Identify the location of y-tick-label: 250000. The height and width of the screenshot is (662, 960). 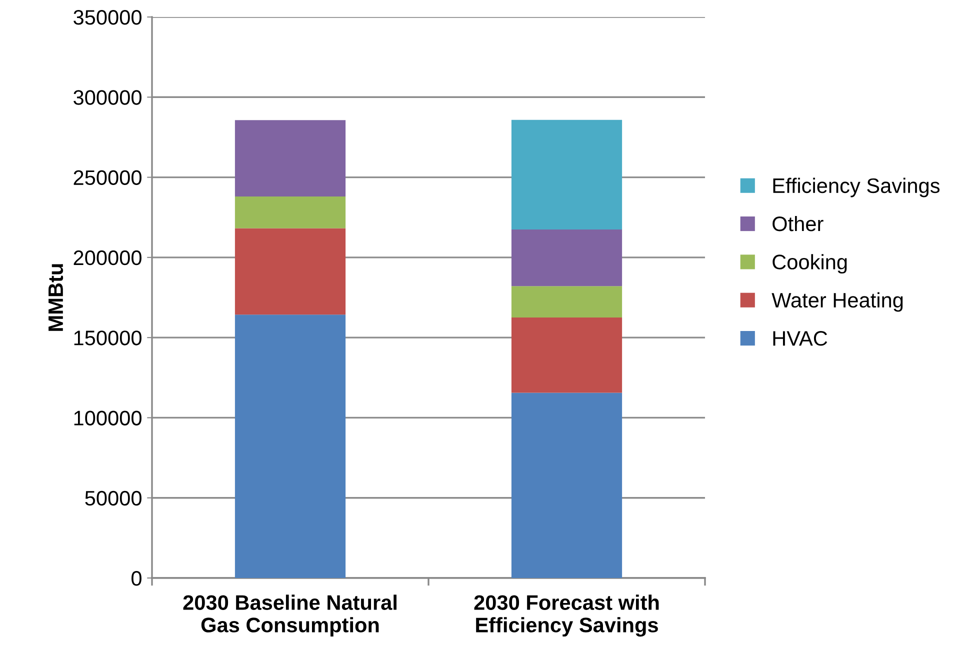
(108, 178).